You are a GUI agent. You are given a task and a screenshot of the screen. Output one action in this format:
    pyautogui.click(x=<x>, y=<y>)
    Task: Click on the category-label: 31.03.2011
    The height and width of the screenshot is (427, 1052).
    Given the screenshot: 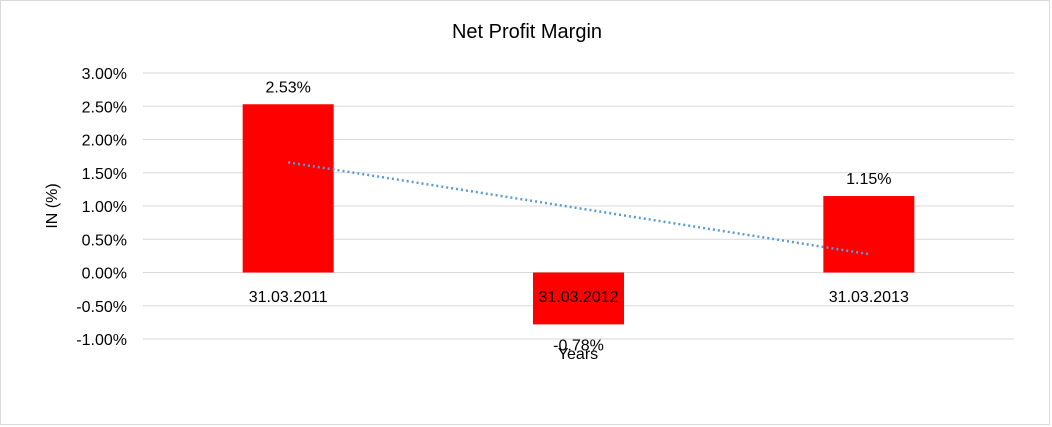 What is the action you would take?
    pyautogui.click(x=288, y=297)
    